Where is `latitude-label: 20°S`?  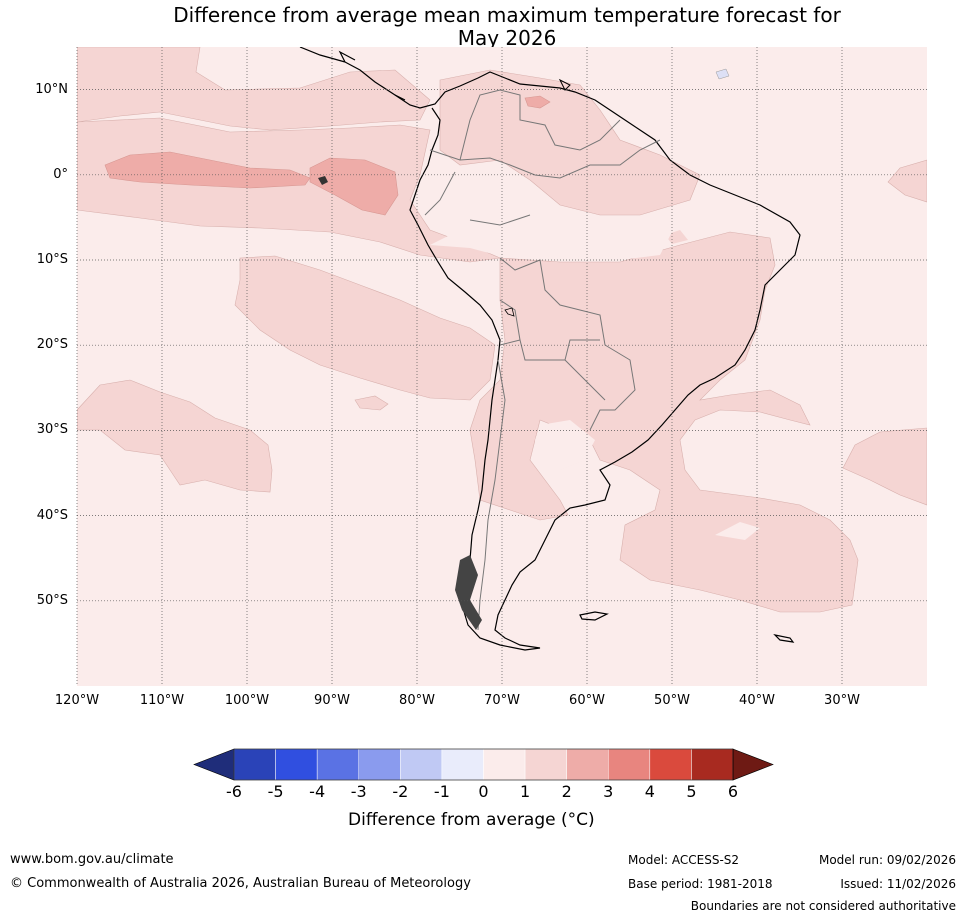 latitude-label: 20°S is located at coordinates (52, 345).